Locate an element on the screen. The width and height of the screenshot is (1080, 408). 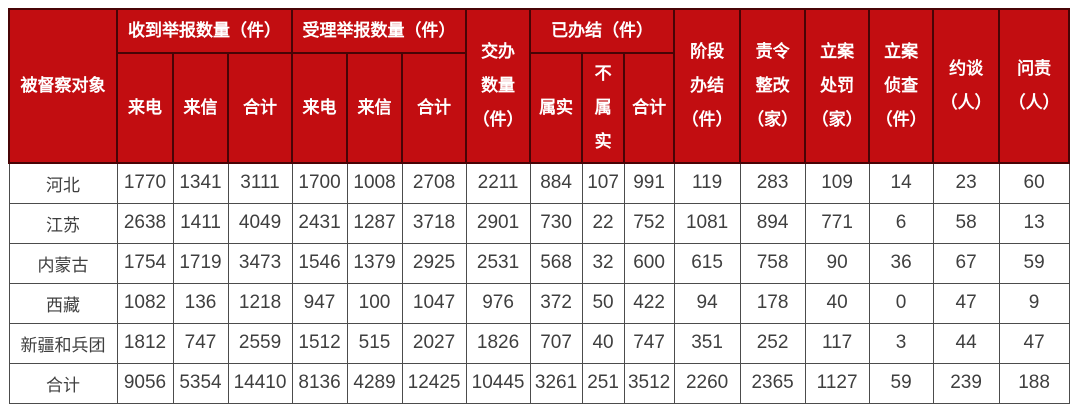
table-cell: 22 is located at coordinates (603, 223).